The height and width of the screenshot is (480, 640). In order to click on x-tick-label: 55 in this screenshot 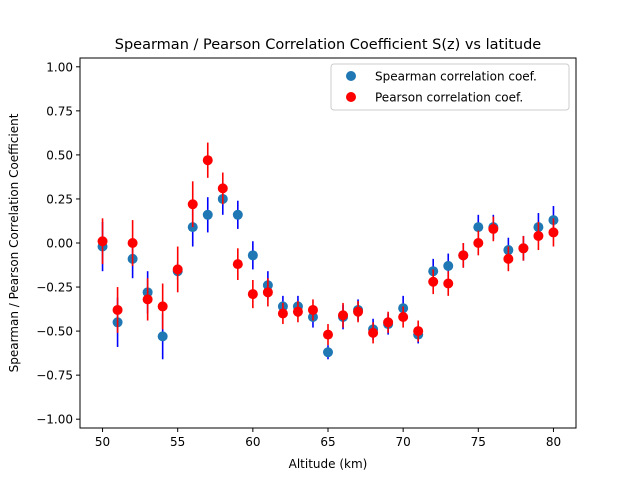, I will do `click(177, 442)`.